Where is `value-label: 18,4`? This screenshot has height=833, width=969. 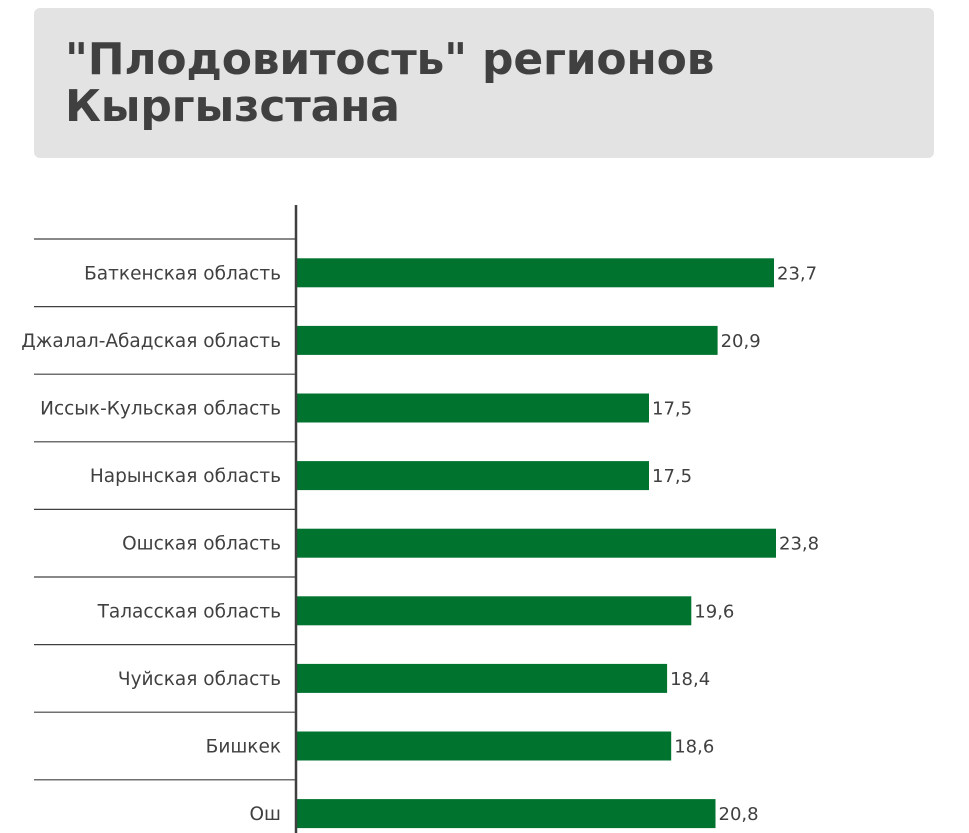 value-label: 18,4 is located at coordinates (690, 679).